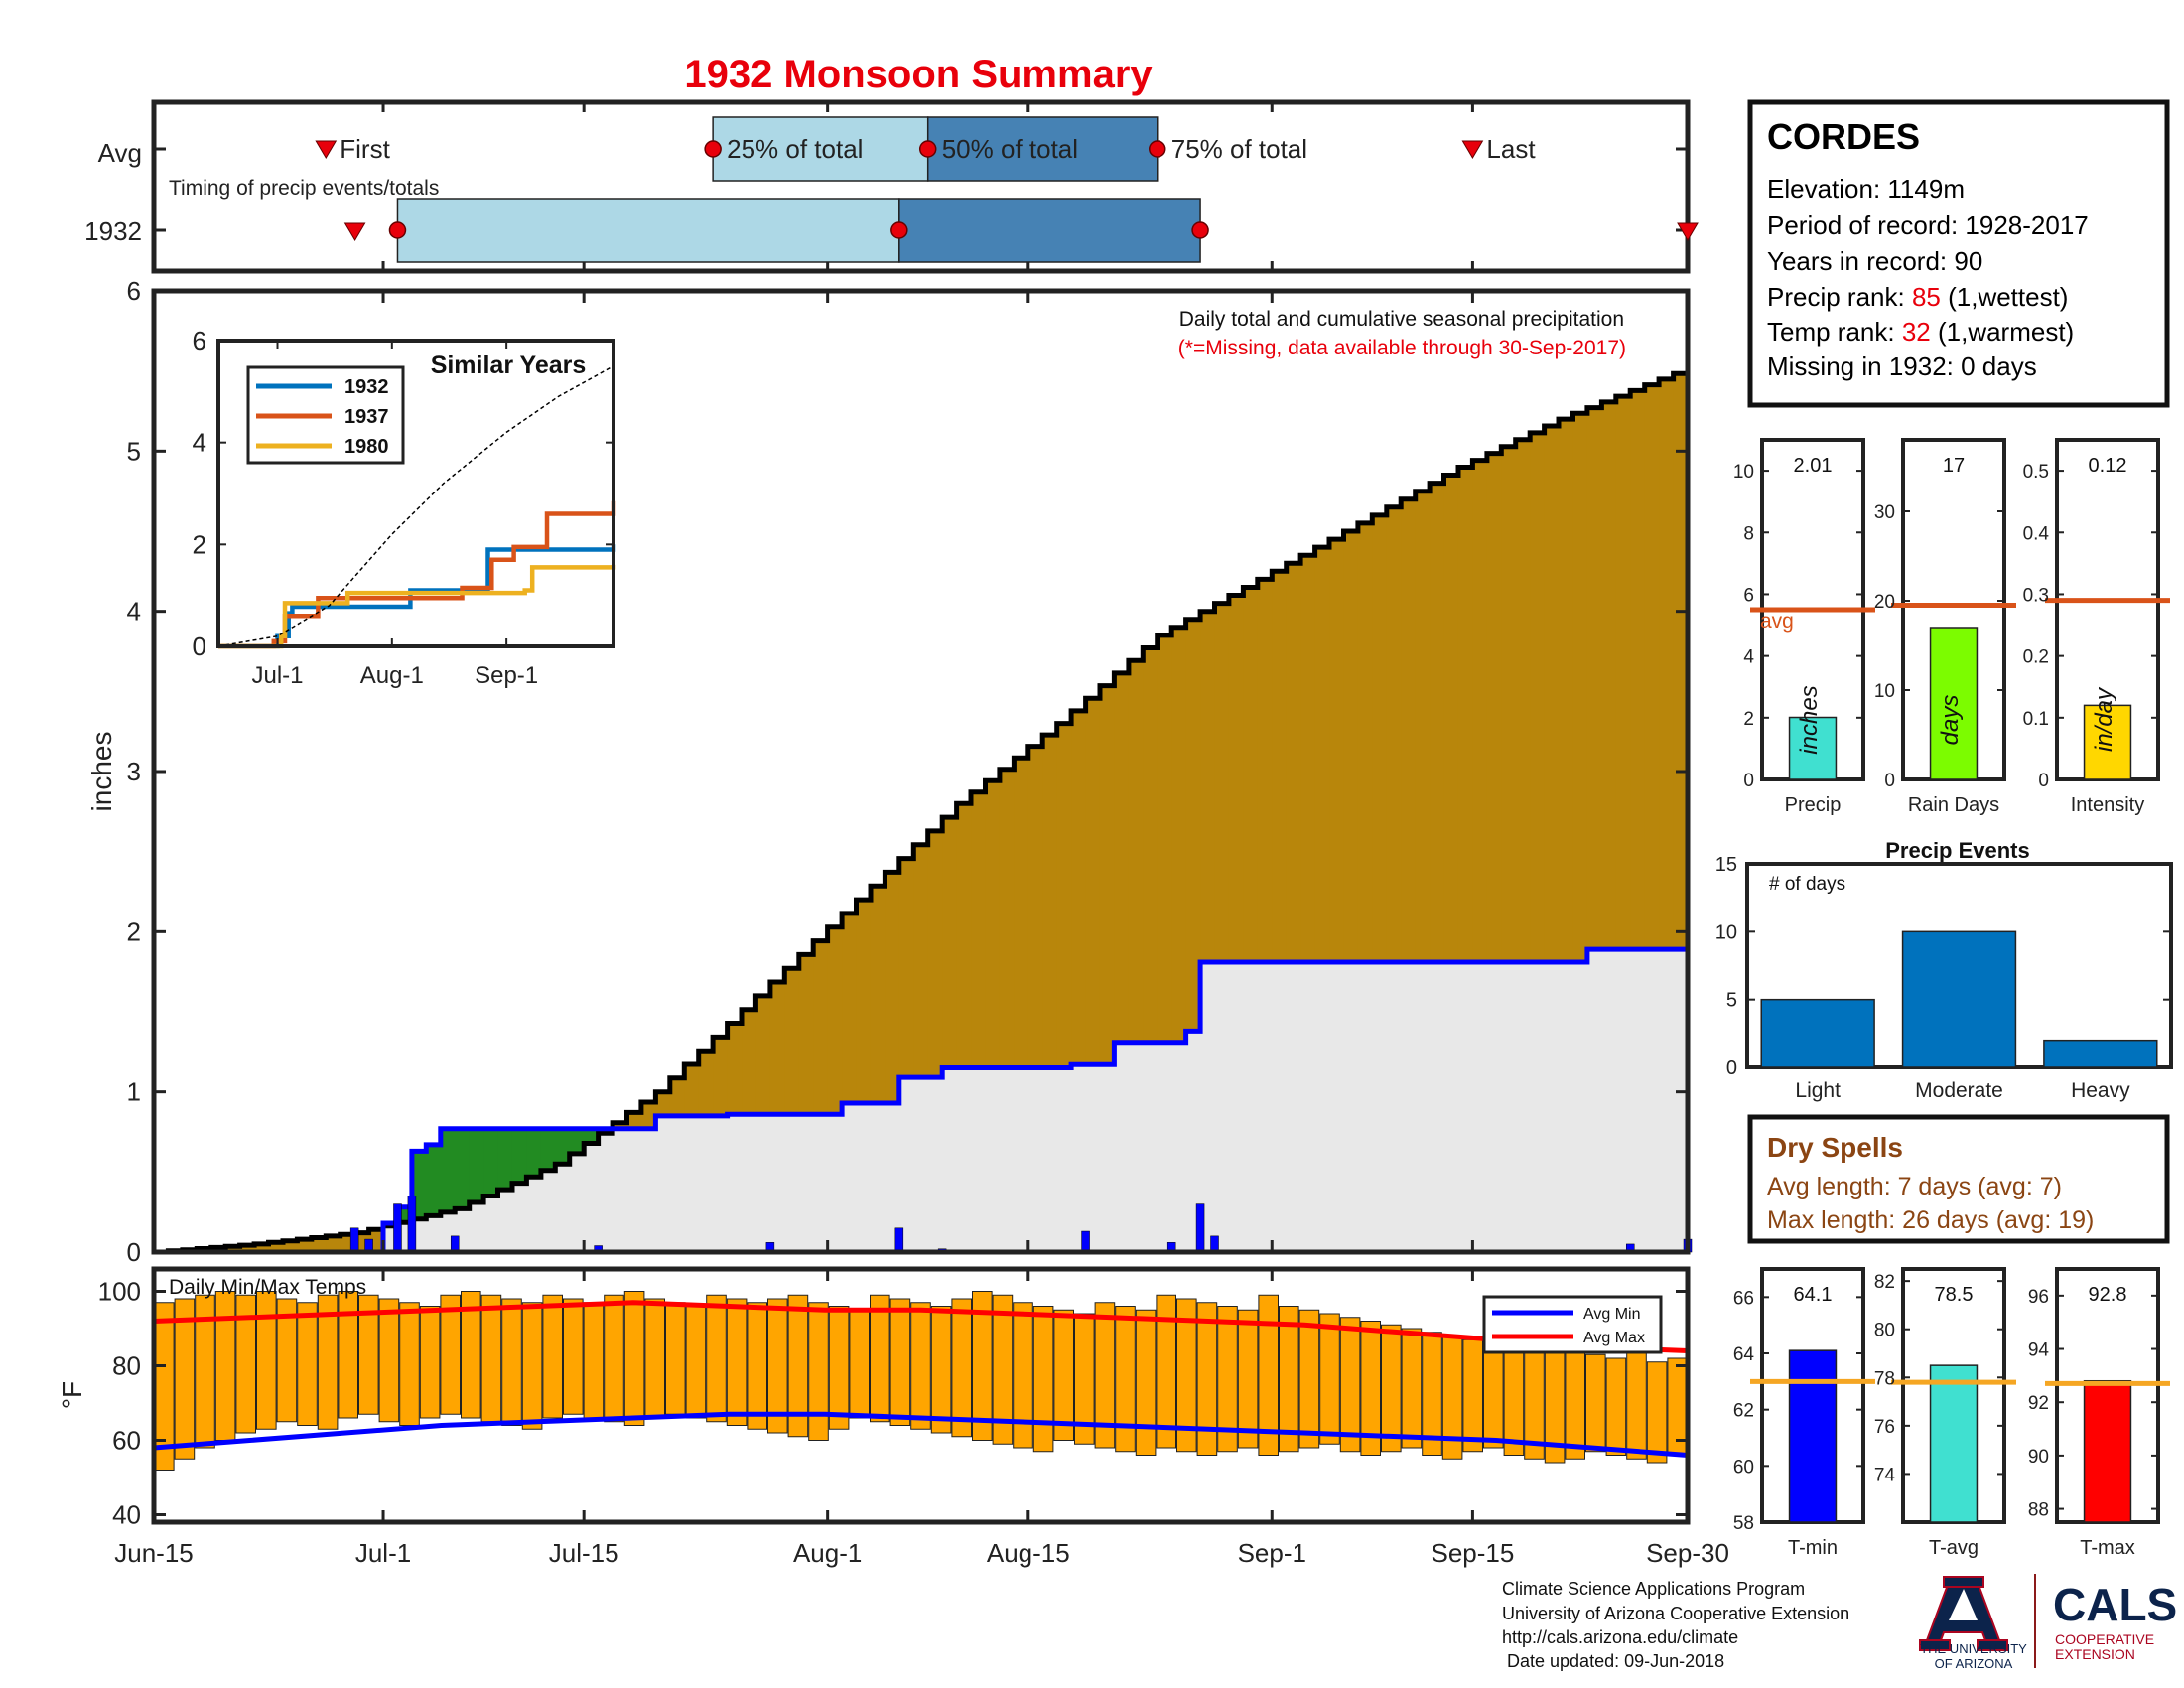 The image size is (2184, 1688). I want to click on inset-y-tick-label: 6, so click(199, 340).